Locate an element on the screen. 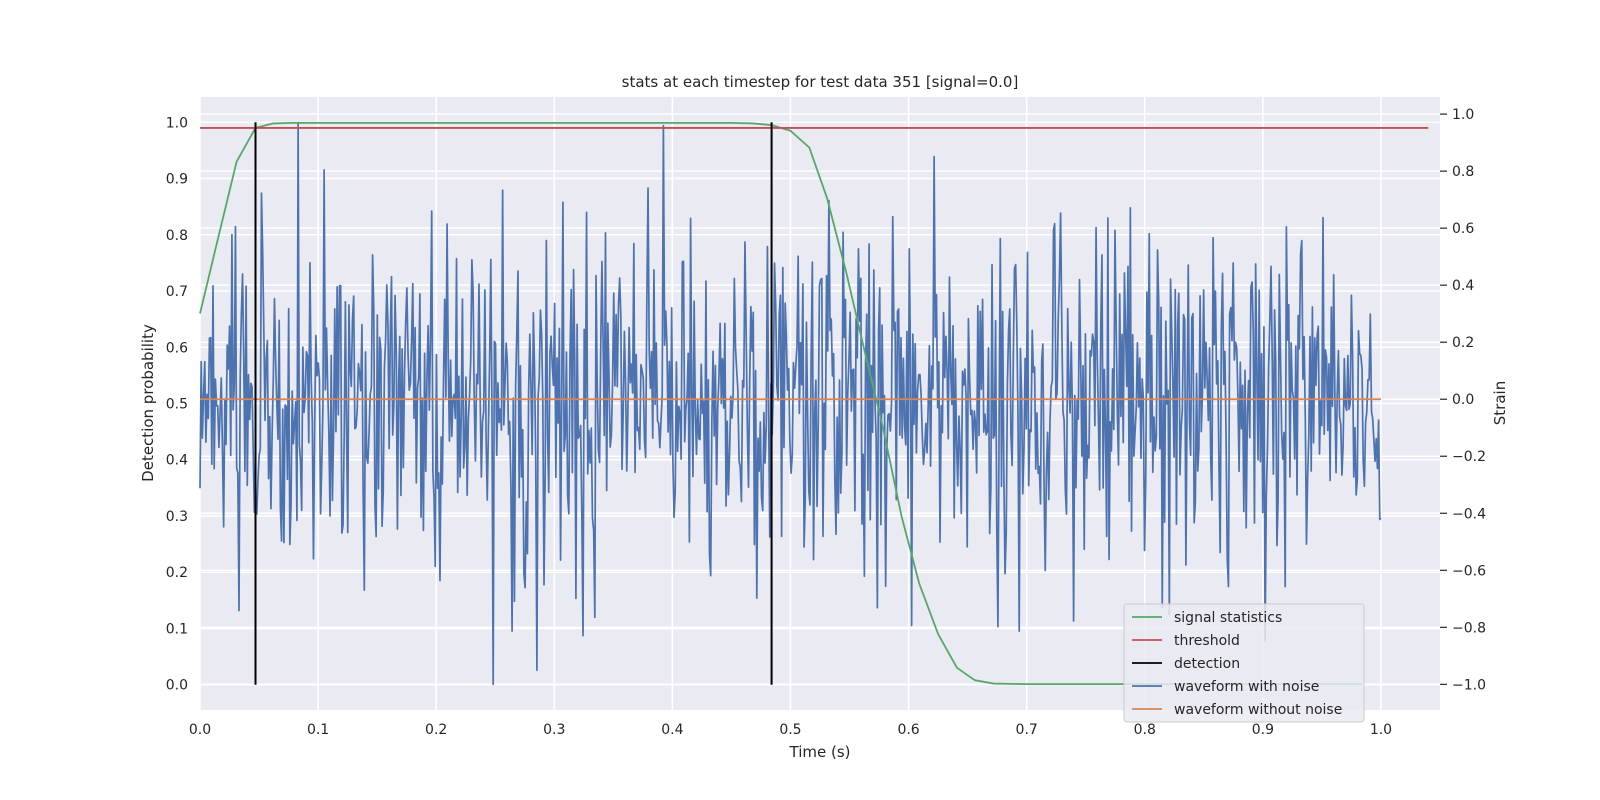  x-tick-label: 0.7 is located at coordinates (1027, 730).